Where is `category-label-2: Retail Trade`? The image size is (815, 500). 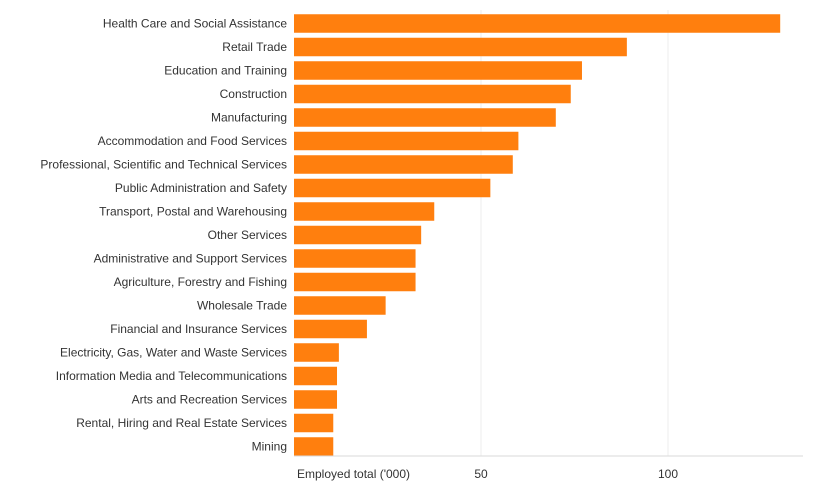 category-label-2: Retail Trade is located at coordinates (254, 47).